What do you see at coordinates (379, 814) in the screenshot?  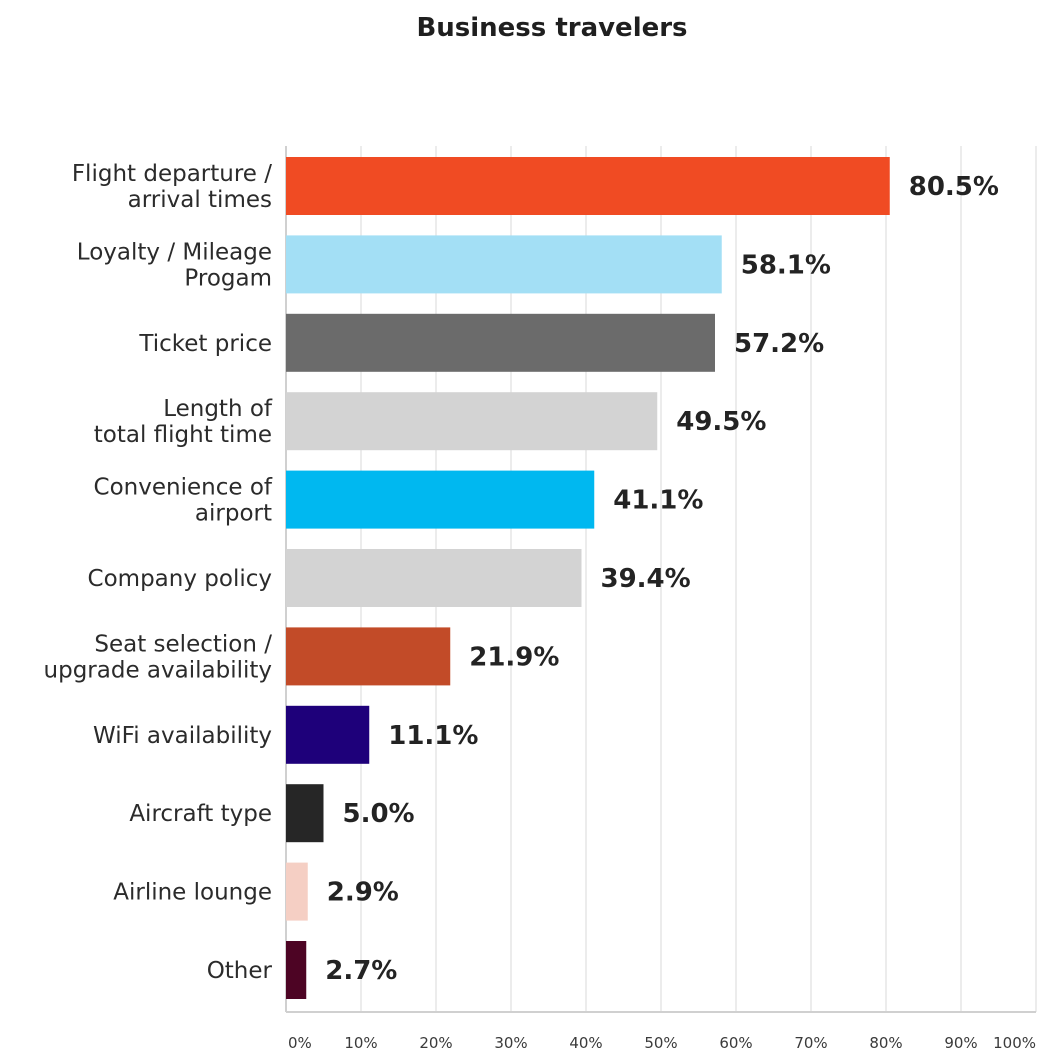 I see `value-label: 5.0%` at bounding box center [379, 814].